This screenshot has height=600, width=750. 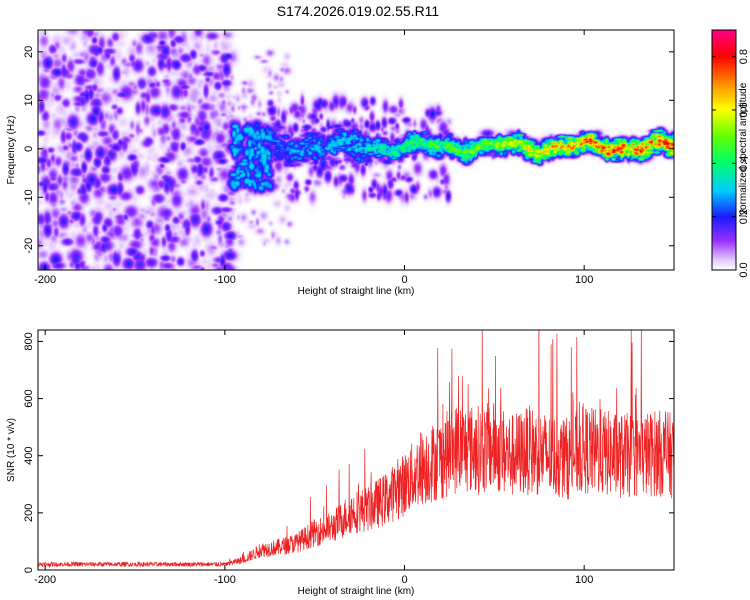 I want to click on snr-y-tick-label: 400, so click(x=29, y=456).